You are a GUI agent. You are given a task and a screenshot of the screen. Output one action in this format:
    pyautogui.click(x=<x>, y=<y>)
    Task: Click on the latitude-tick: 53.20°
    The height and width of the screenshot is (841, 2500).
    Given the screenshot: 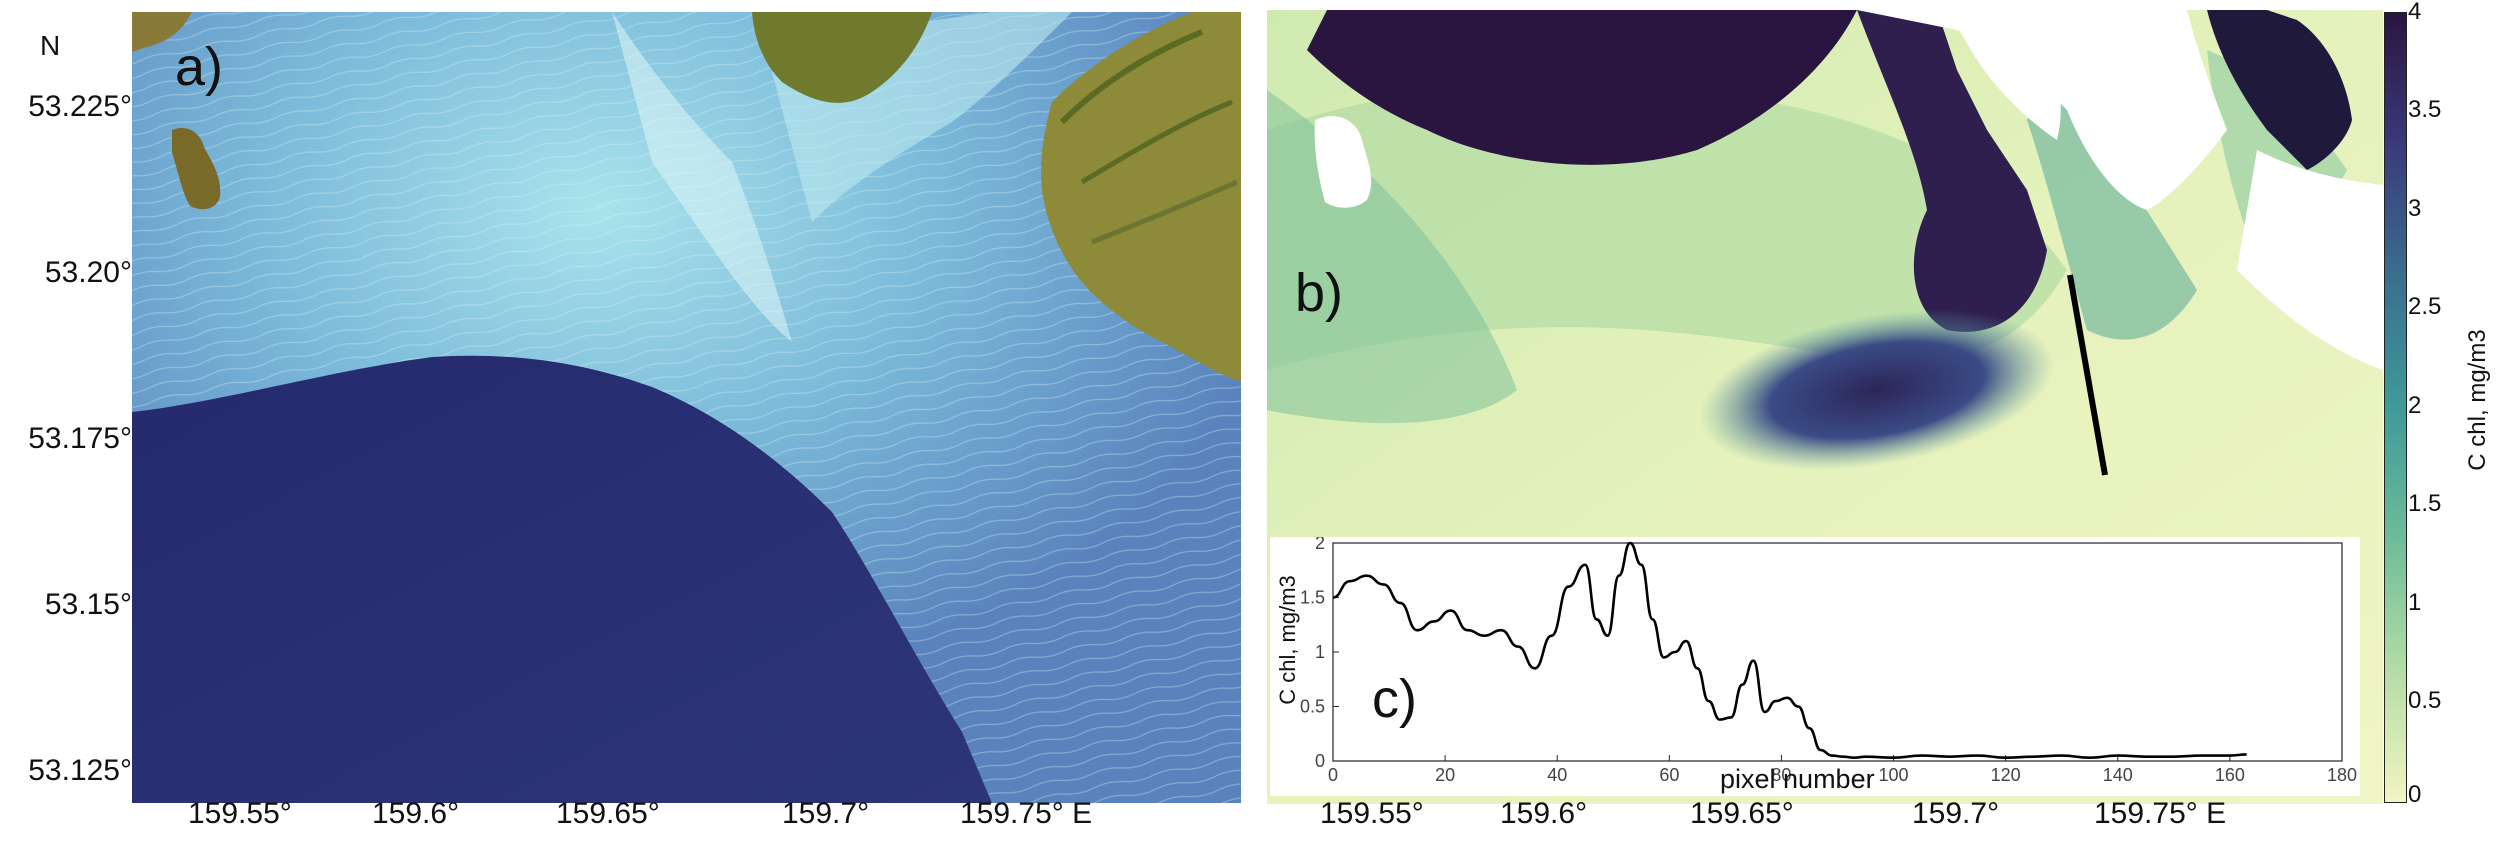 What is the action you would take?
    pyautogui.click(x=88, y=272)
    